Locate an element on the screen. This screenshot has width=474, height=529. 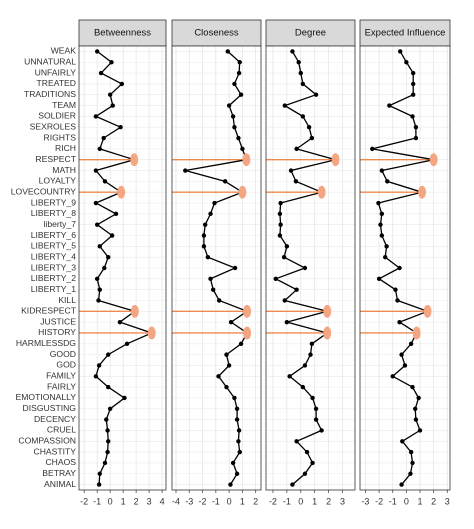
panel-title: Closeness is located at coordinates (216, 33).